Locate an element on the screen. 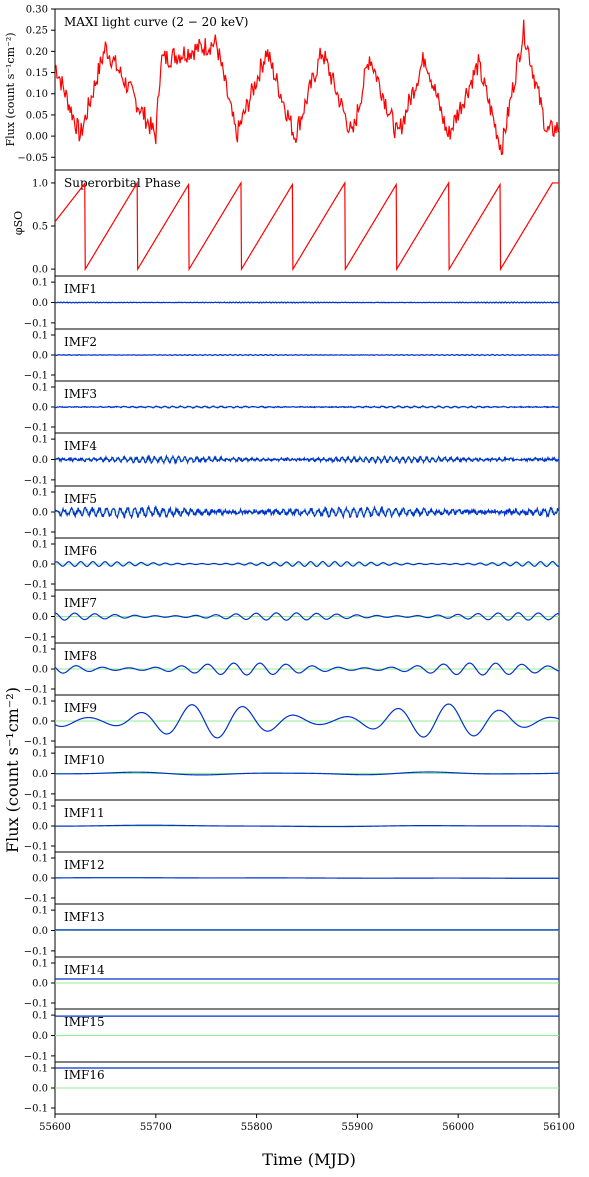 This screenshot has width=589, height=1177. panel-imf12: −0.10.00.1 IMF12 is located at coordinates (291, 878).